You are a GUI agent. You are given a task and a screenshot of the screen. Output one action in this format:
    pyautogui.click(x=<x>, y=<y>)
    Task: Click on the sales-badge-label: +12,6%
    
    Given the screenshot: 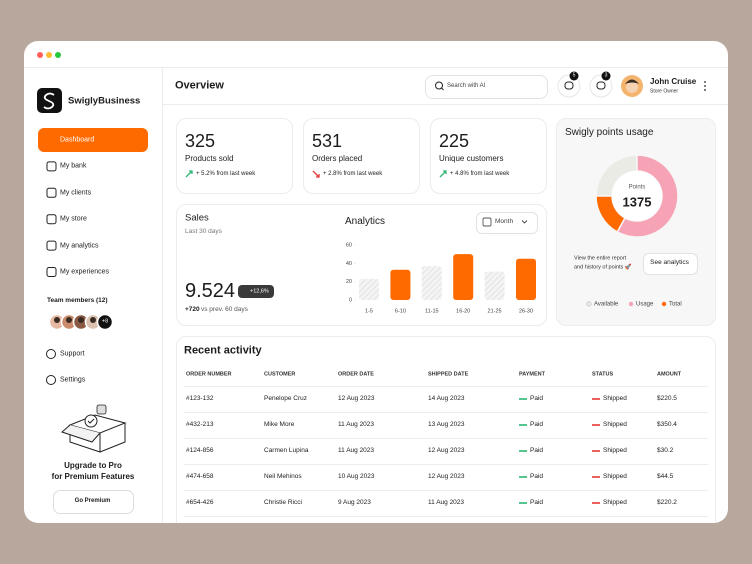 What is the action you would take?
    pyautogui.click(x=259, y=290)
    